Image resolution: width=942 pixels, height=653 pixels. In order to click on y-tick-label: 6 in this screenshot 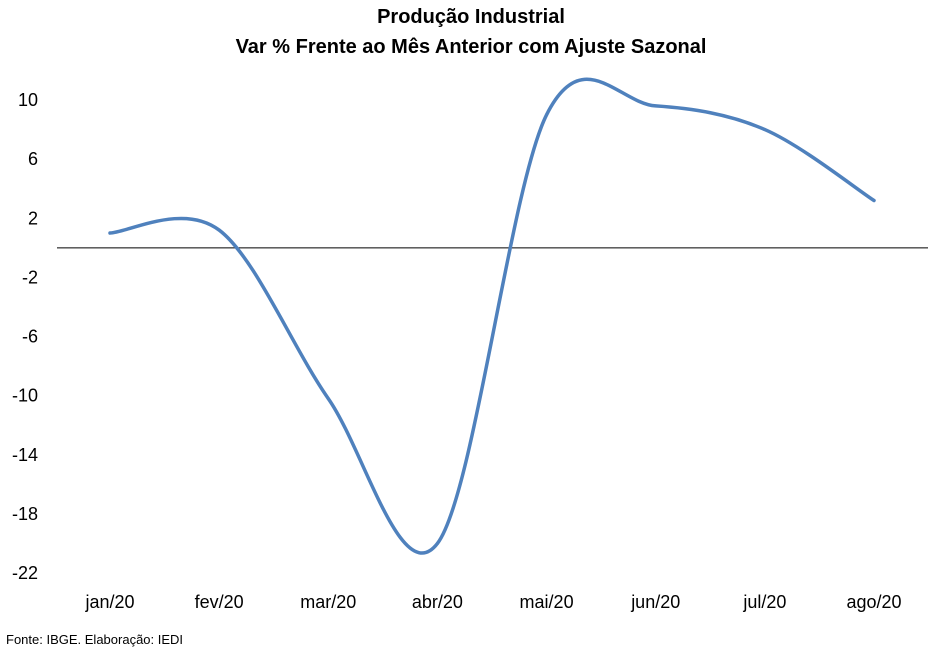, I will do `click(33, 159)`.